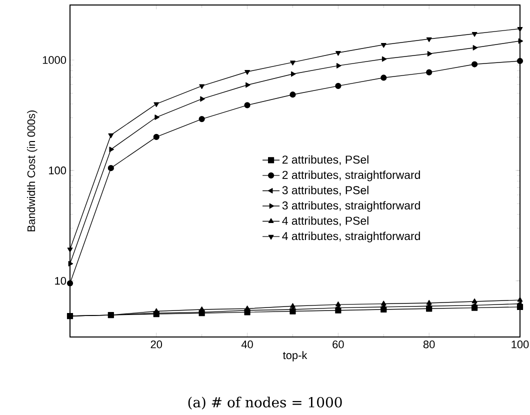 Image resolution: width=530 pixels, height=415 pixels. Describe the element at coordinates (351, 176) in the screenshot. I see `legend-label: 2 attributes, straightforward` at that location.